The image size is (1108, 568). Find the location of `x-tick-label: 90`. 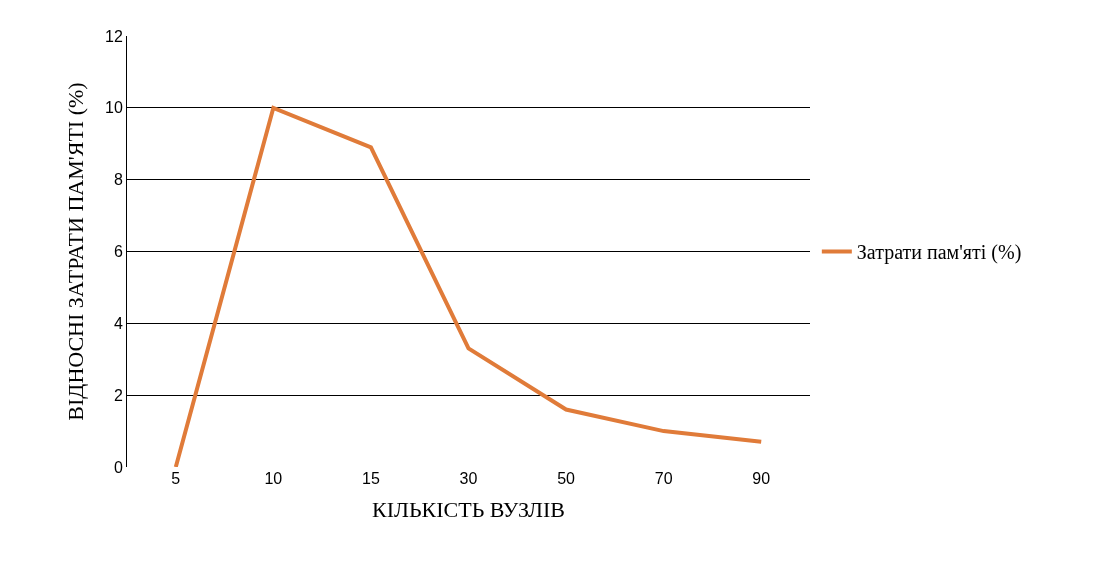

x-tick-label: 90 is located at coordinates (761, 478).